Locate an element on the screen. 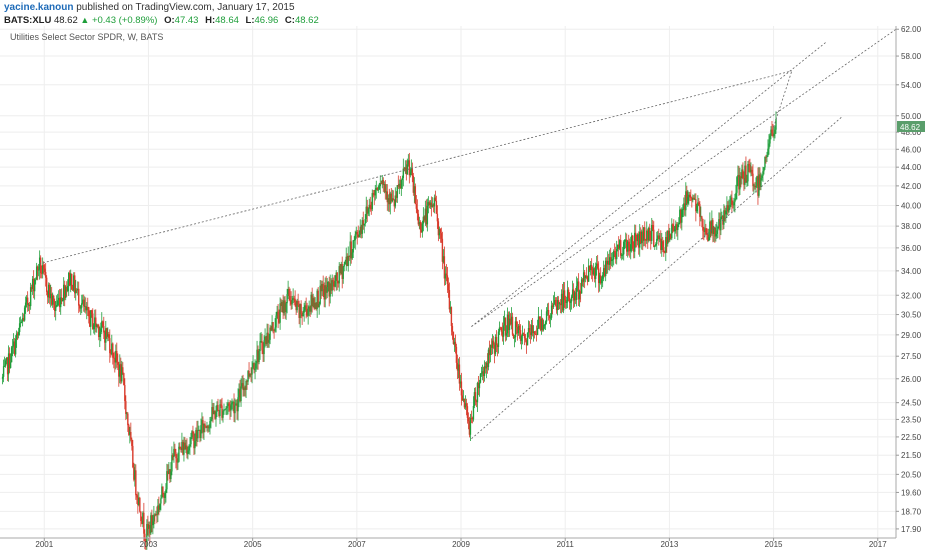 This screenshot has width=932, height=550. x-tick-label: 2015 is located at coordinates (774, 544).